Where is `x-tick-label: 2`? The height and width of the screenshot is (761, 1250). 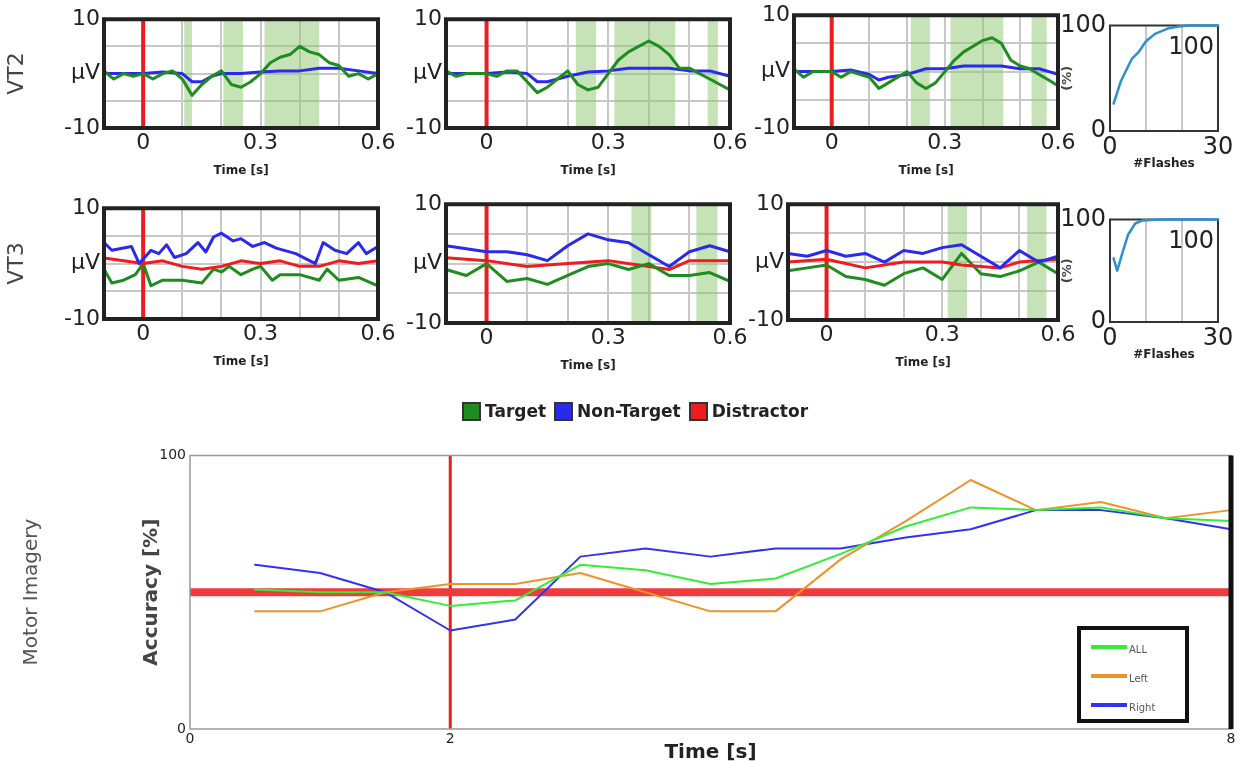
x-tick-label: 2 is located at coordinates (450, 738).